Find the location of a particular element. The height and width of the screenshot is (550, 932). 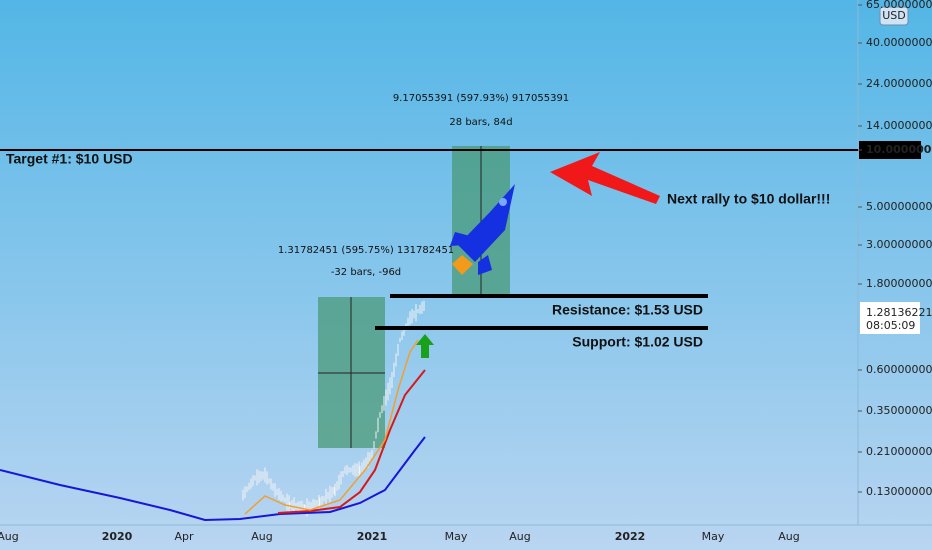

y-tick-label: 24.00000000 is located at coordinates (899, 83).